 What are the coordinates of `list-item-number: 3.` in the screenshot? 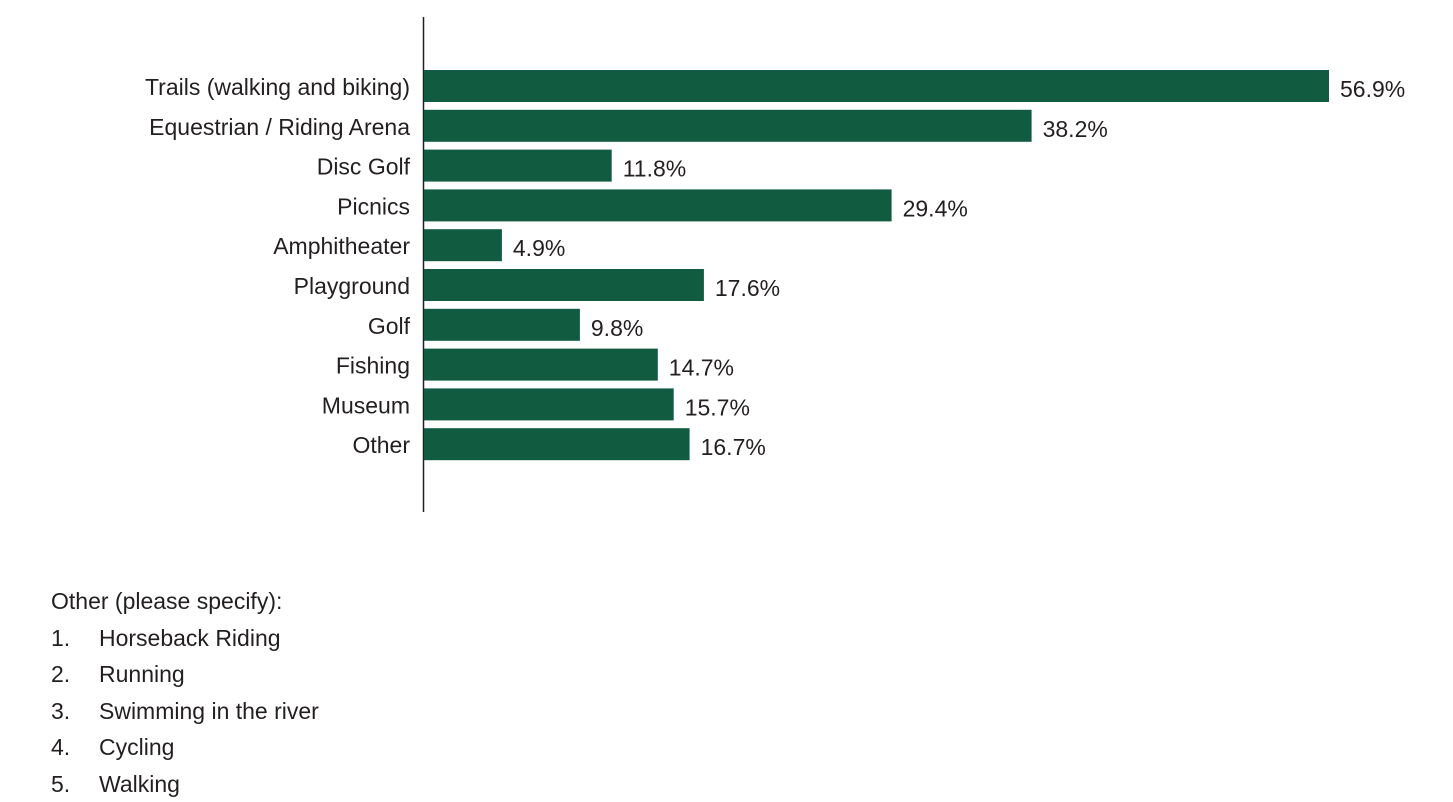 It's located at (75, 711).